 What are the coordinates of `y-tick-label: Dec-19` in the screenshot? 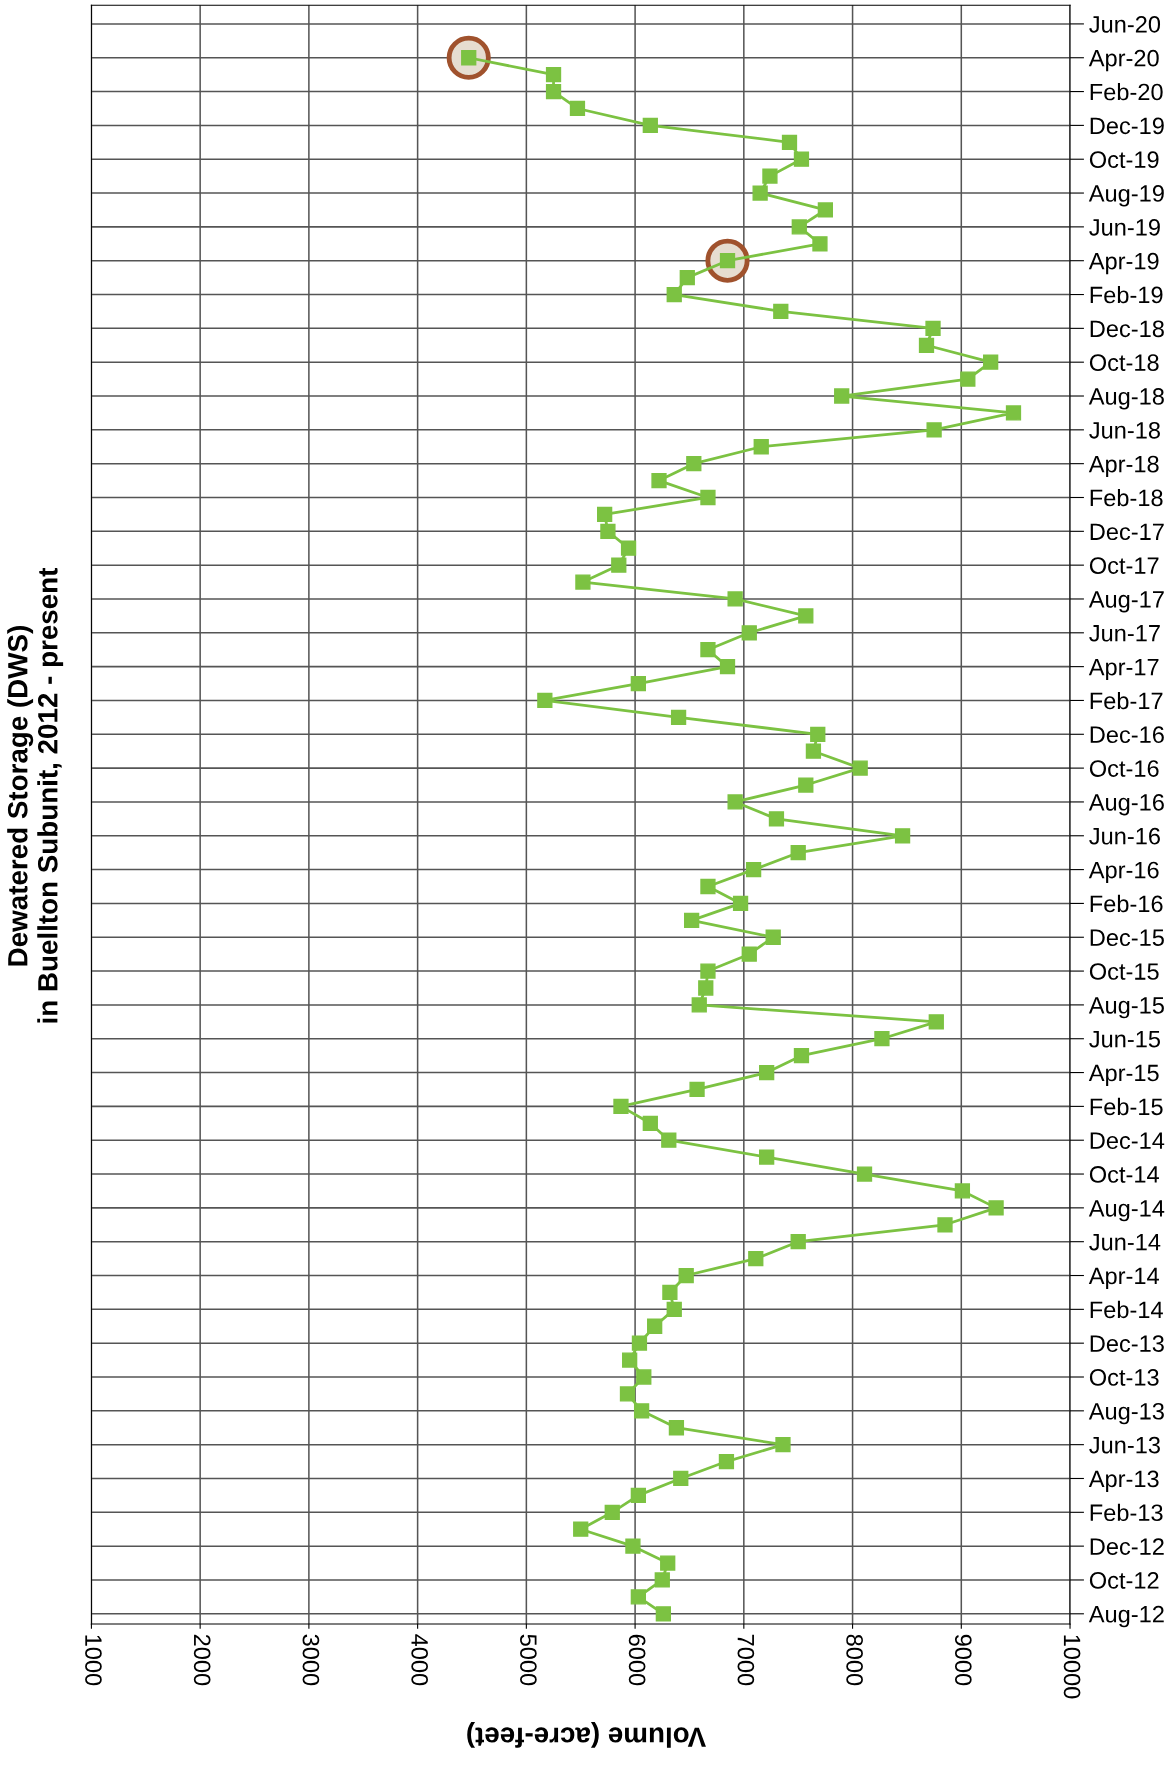 It's located at (1127, 126).